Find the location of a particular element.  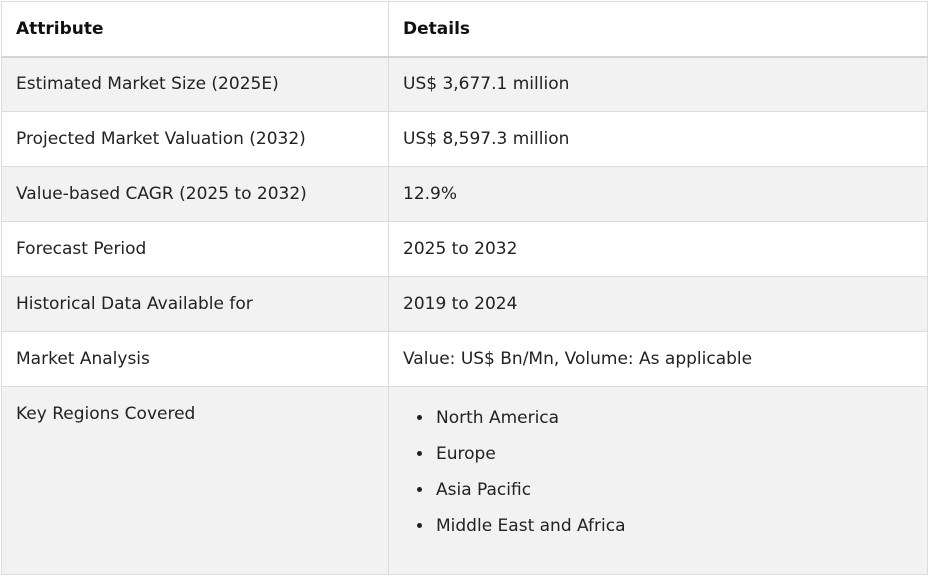

attribute-cell: Key Regions Covered is located at coordinates (195, 480).